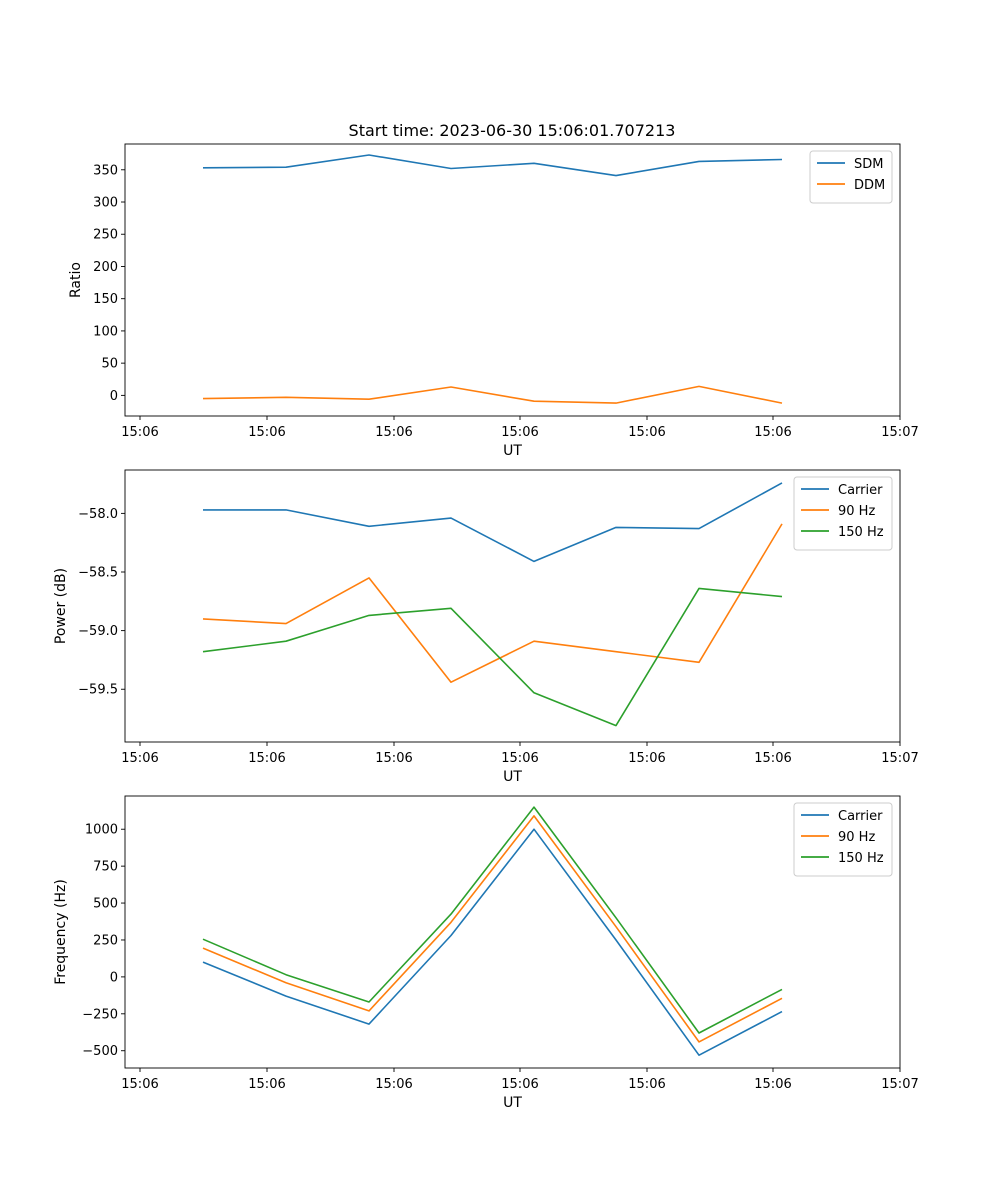 This screenshot has height=1200, width=1000. Describe the element at coordinates (105, 904) in the screenshot. I see `y-tick-label: 500` at that location.